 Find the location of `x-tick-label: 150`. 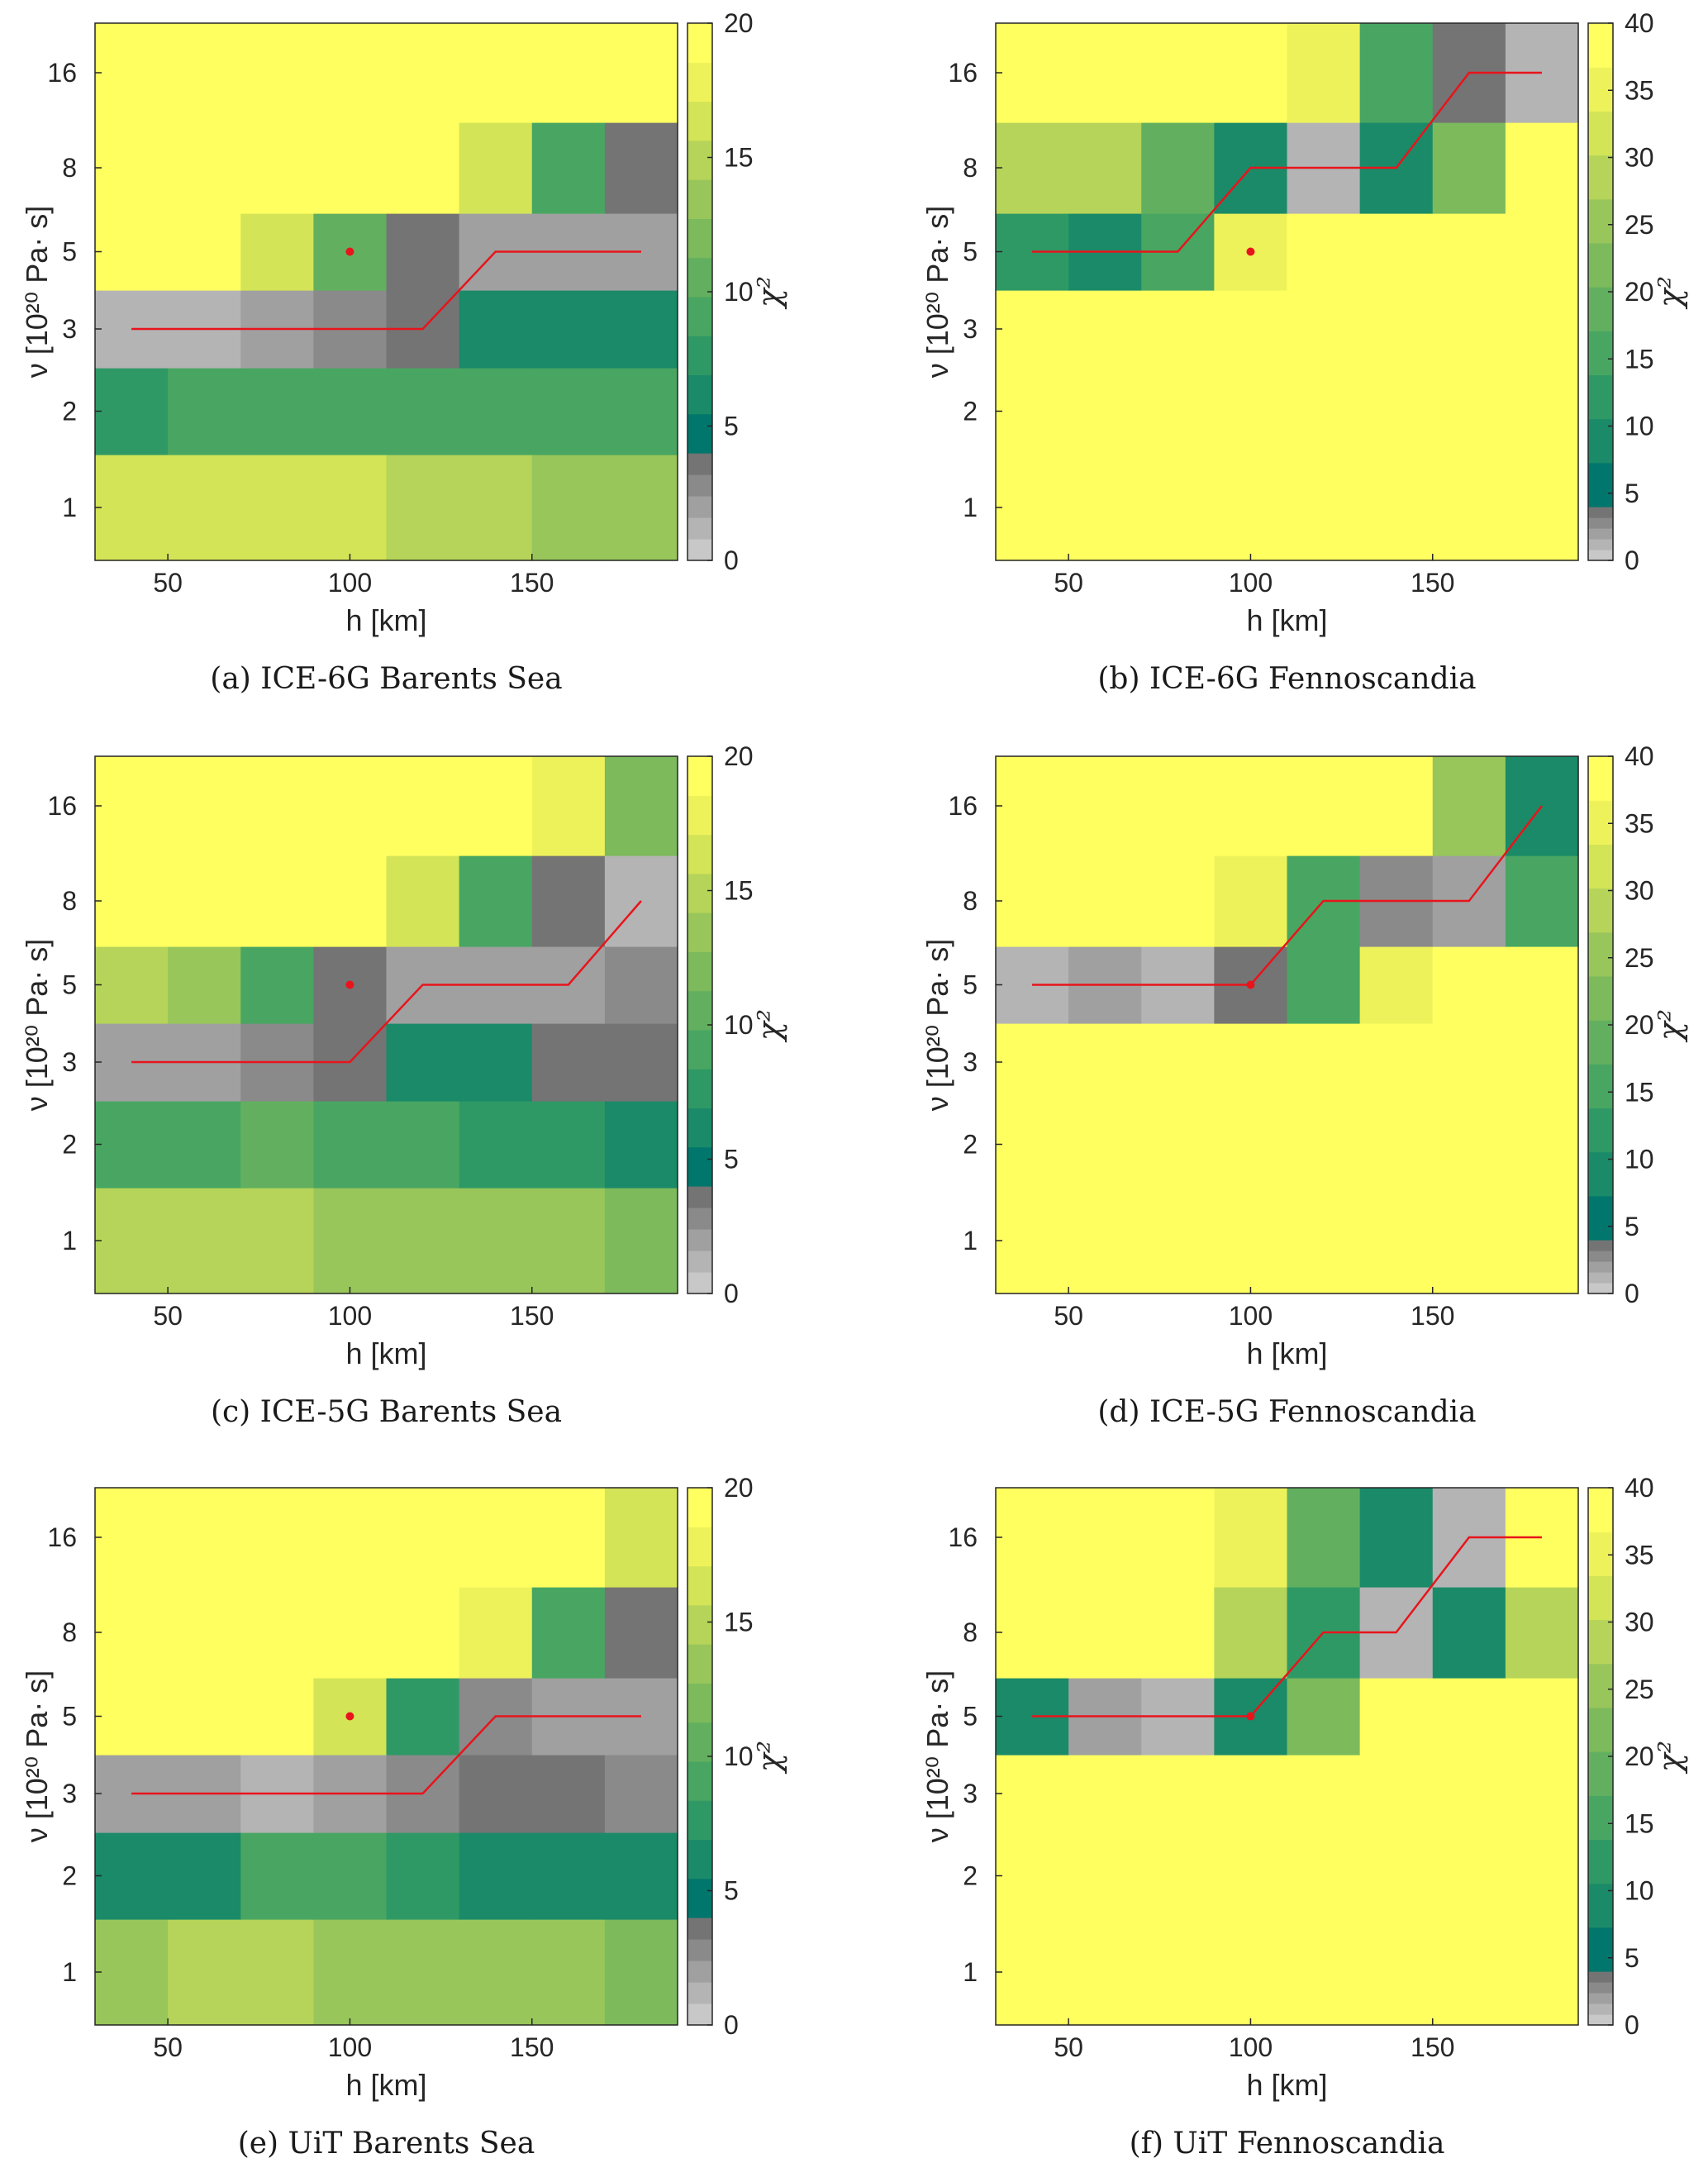

x-tick-label: 150 is located at coordinates (532, 2047).